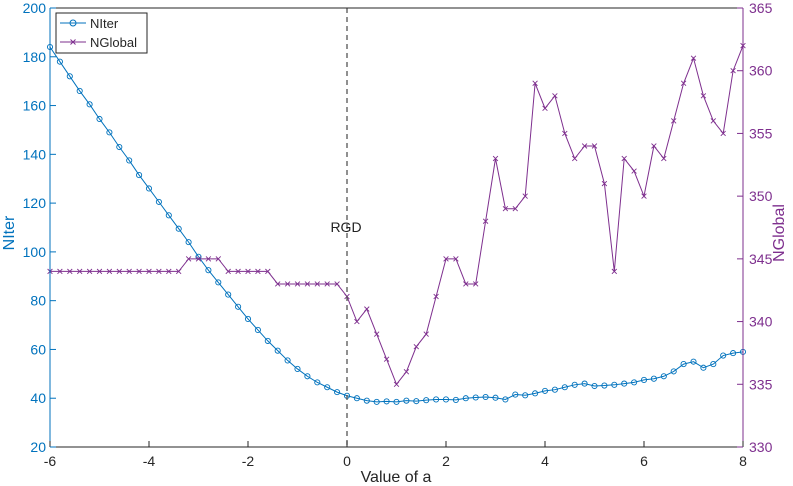 The height and width of the screenshot is (486, 793). What do you see at coordinates (761, 322) in the screenshot?
I see `right-tick-label: 340` at bounding box center [761, 322].